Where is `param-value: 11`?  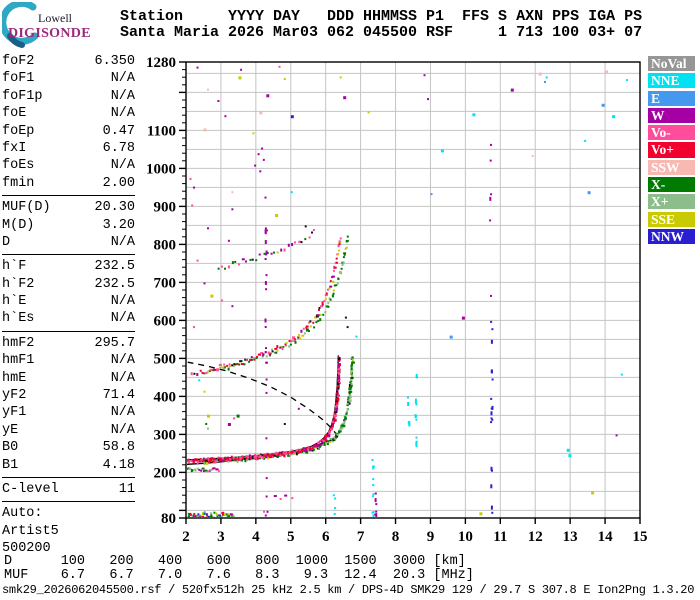 param-value: 11 is located at coordinates (126, 489).